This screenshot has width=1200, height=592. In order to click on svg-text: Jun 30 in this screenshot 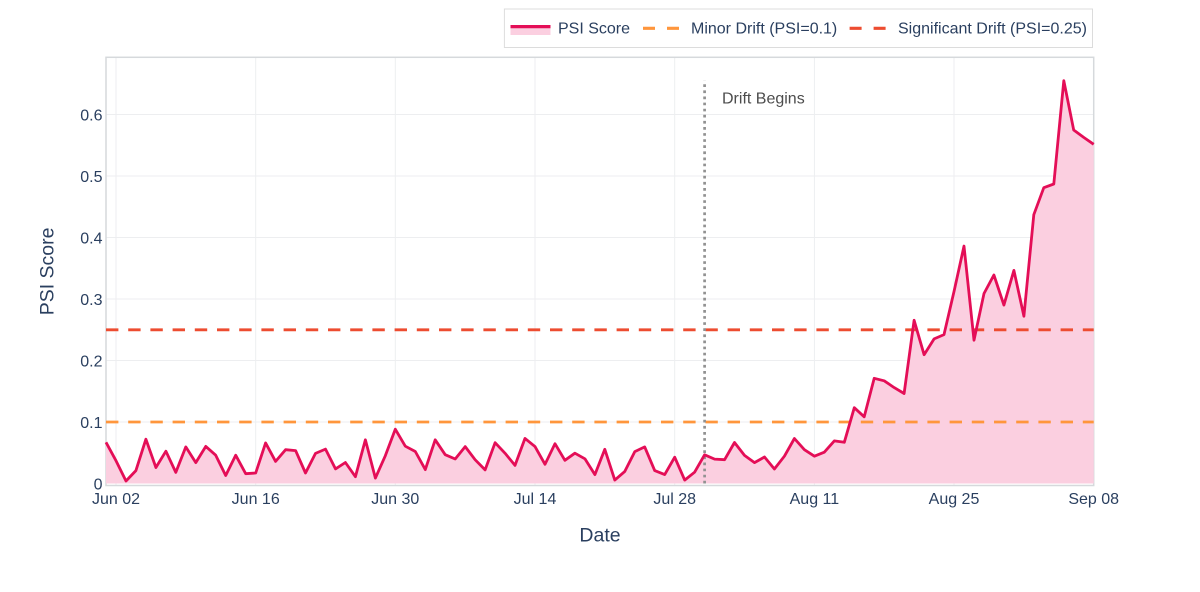, I will do `click(395, 499)`.